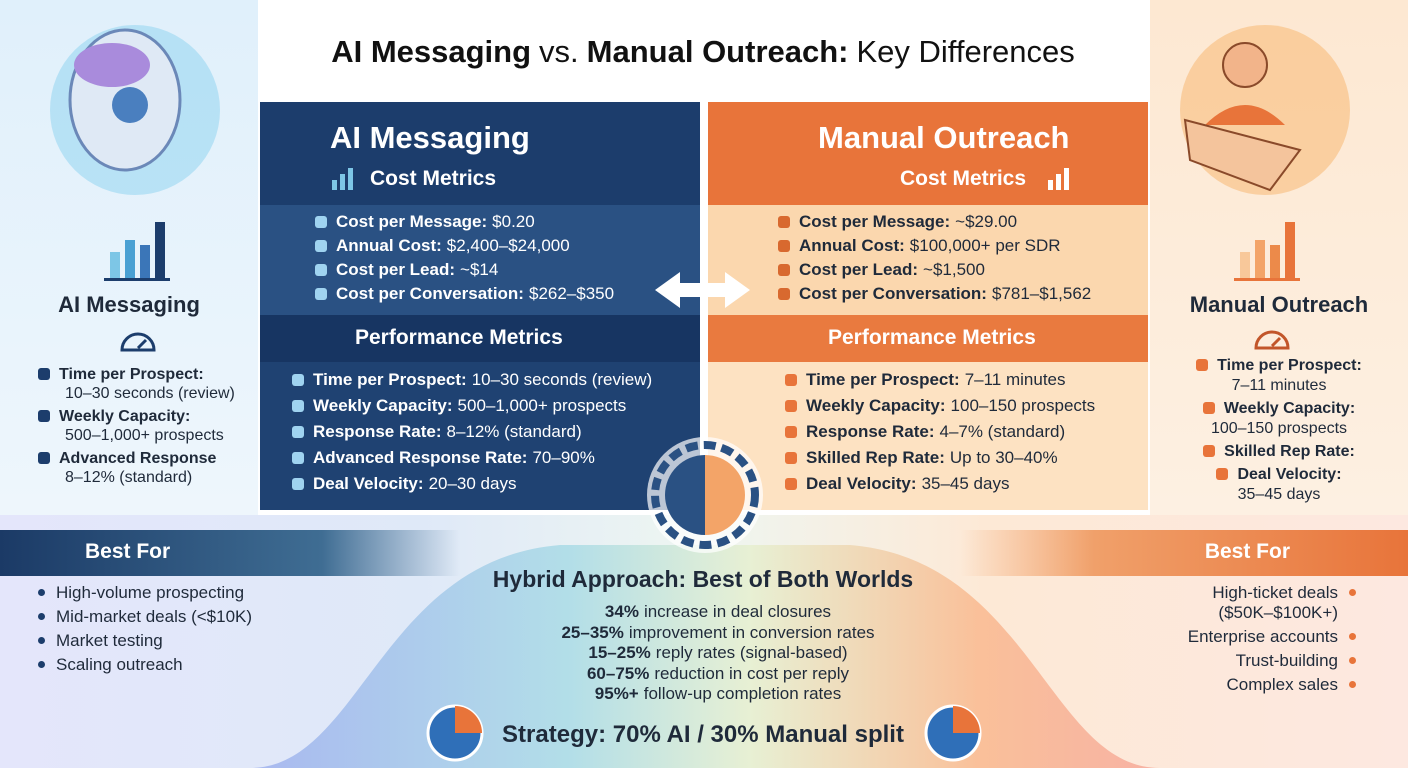 Image resolution: width=1408 pixels, height=768 pixels. I want to click on ai-perf-header-bg, so click(480, 338).